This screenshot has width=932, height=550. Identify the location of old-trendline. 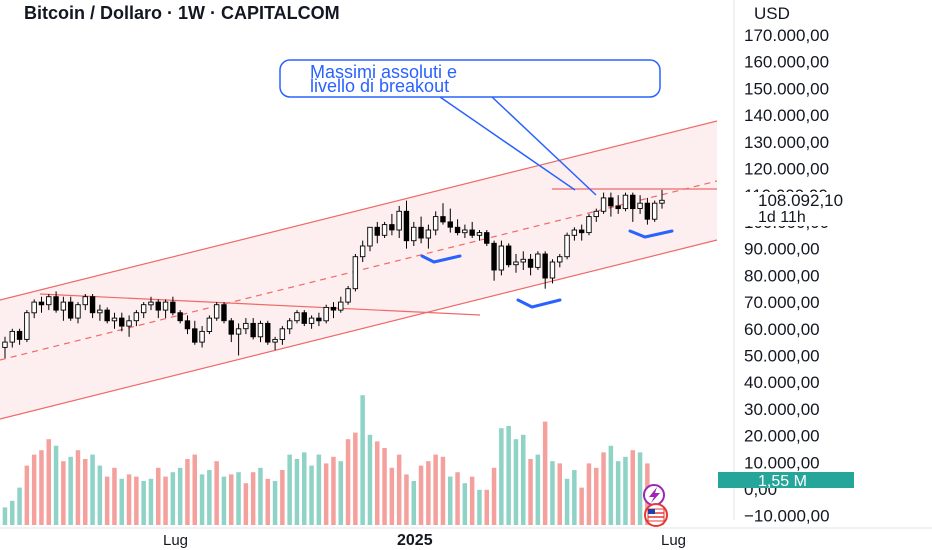
(260, 304).